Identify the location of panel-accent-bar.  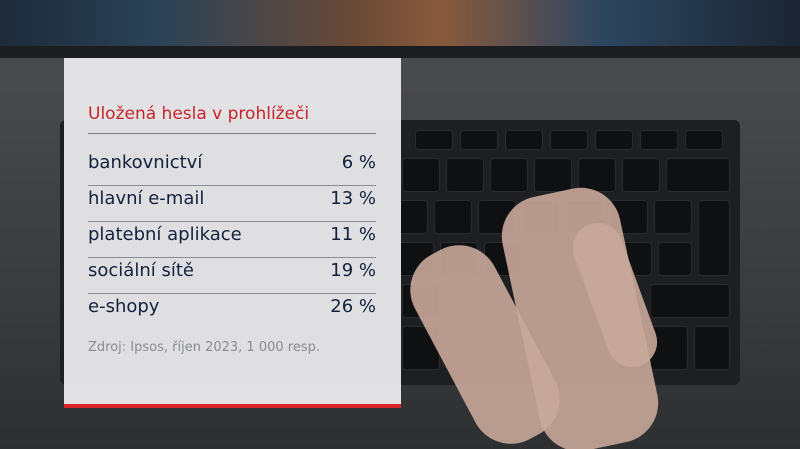
(232, 406).